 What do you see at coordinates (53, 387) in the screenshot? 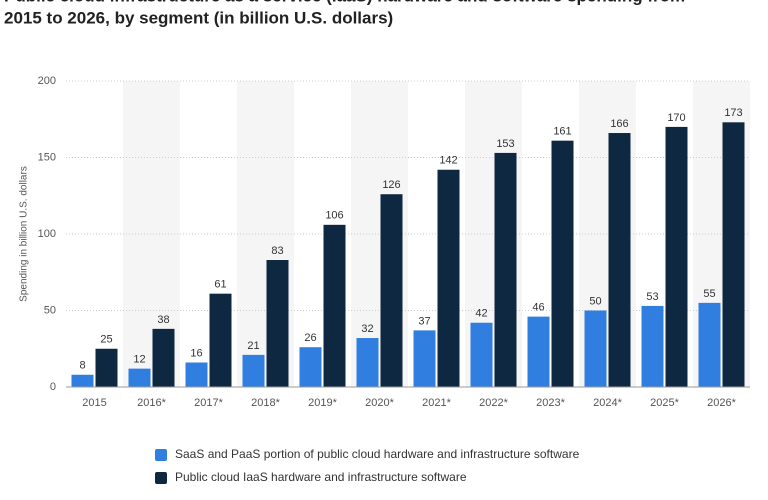
I see `y-tick-label: 0` at bounding box center [53, 387].